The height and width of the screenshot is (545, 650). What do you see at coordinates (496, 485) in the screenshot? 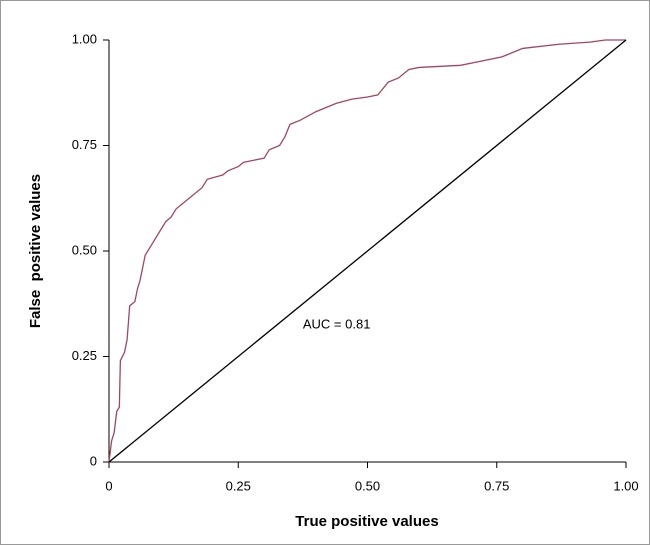
I see `x-tick-label: 0.75` at bounding box center [496, 485].